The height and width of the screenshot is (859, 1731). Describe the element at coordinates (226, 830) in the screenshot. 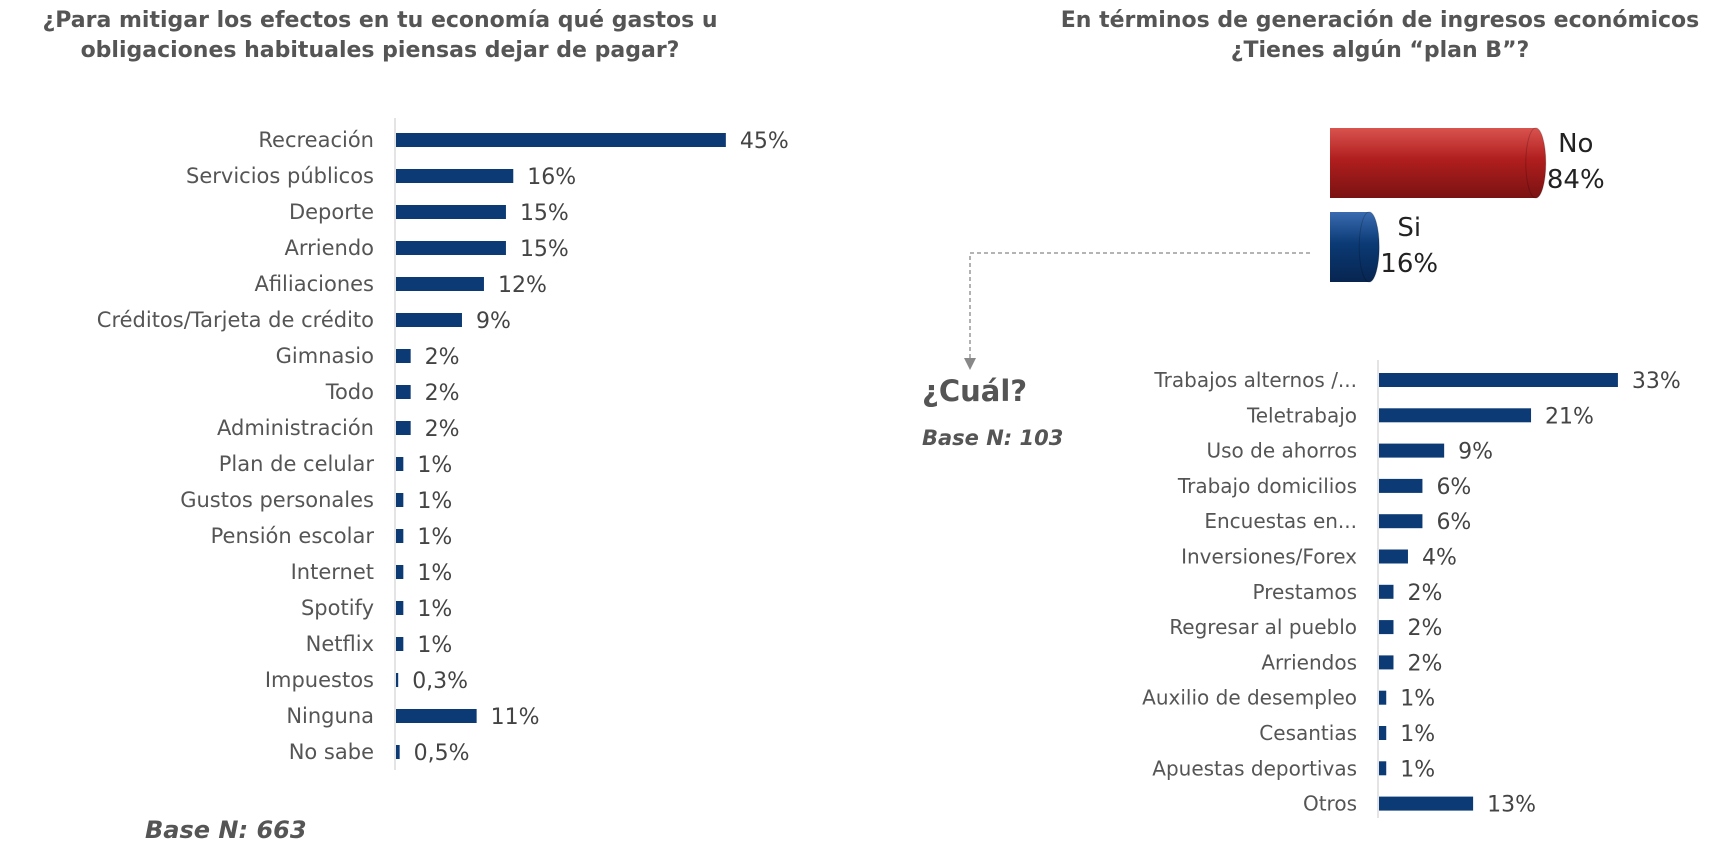

I see `base-left-note: Base N: 663` at that location.